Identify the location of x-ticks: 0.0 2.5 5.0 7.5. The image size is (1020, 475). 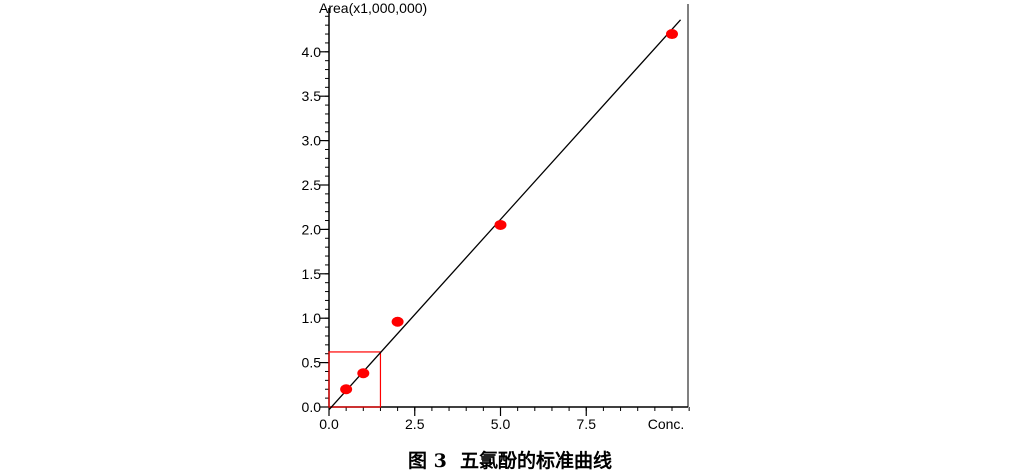
(457, 419).